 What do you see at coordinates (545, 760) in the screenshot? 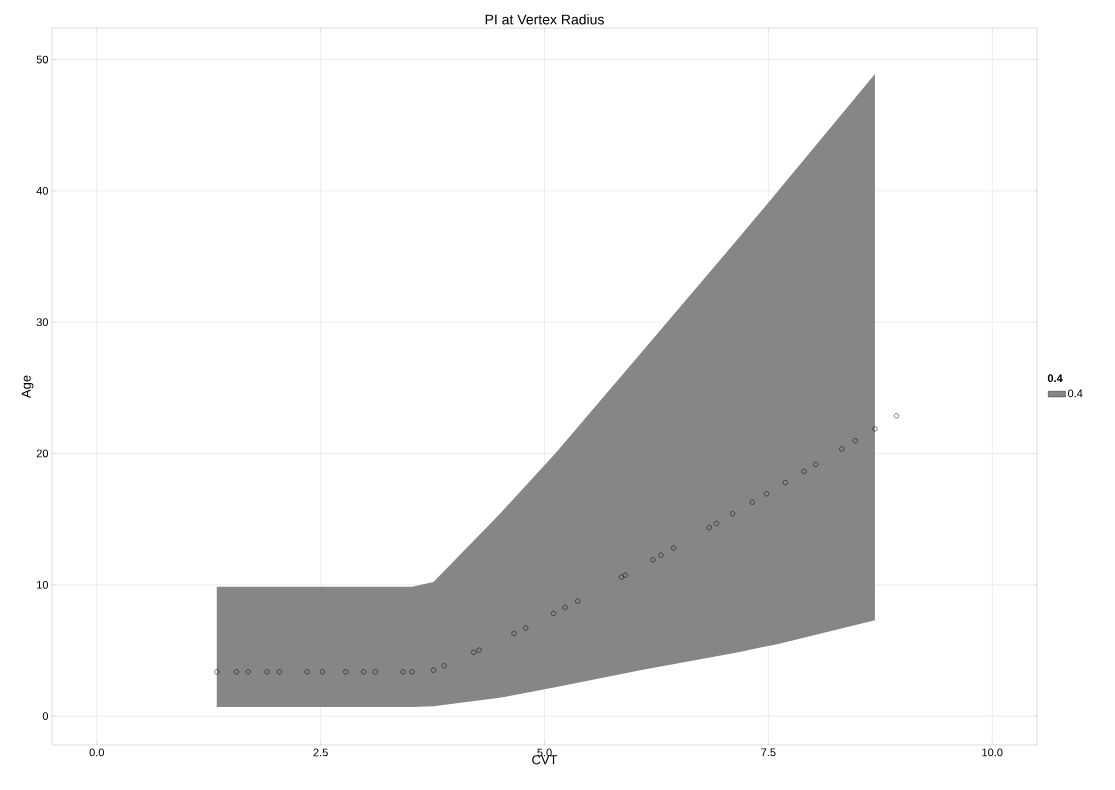
I see `x-axis-title: CVT` at bounding box center [545, 760].